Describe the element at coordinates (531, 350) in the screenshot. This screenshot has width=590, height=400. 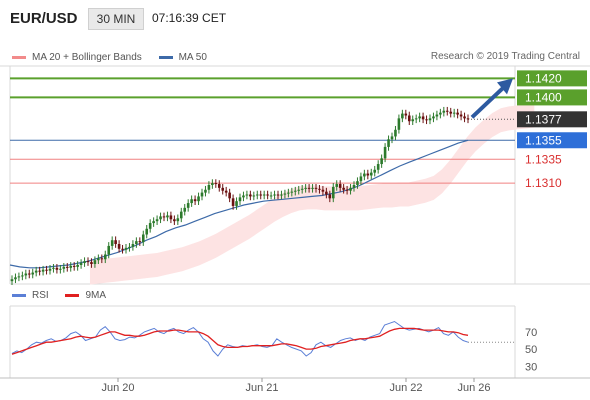
I see `rsi-tick-1: 50` at that location.